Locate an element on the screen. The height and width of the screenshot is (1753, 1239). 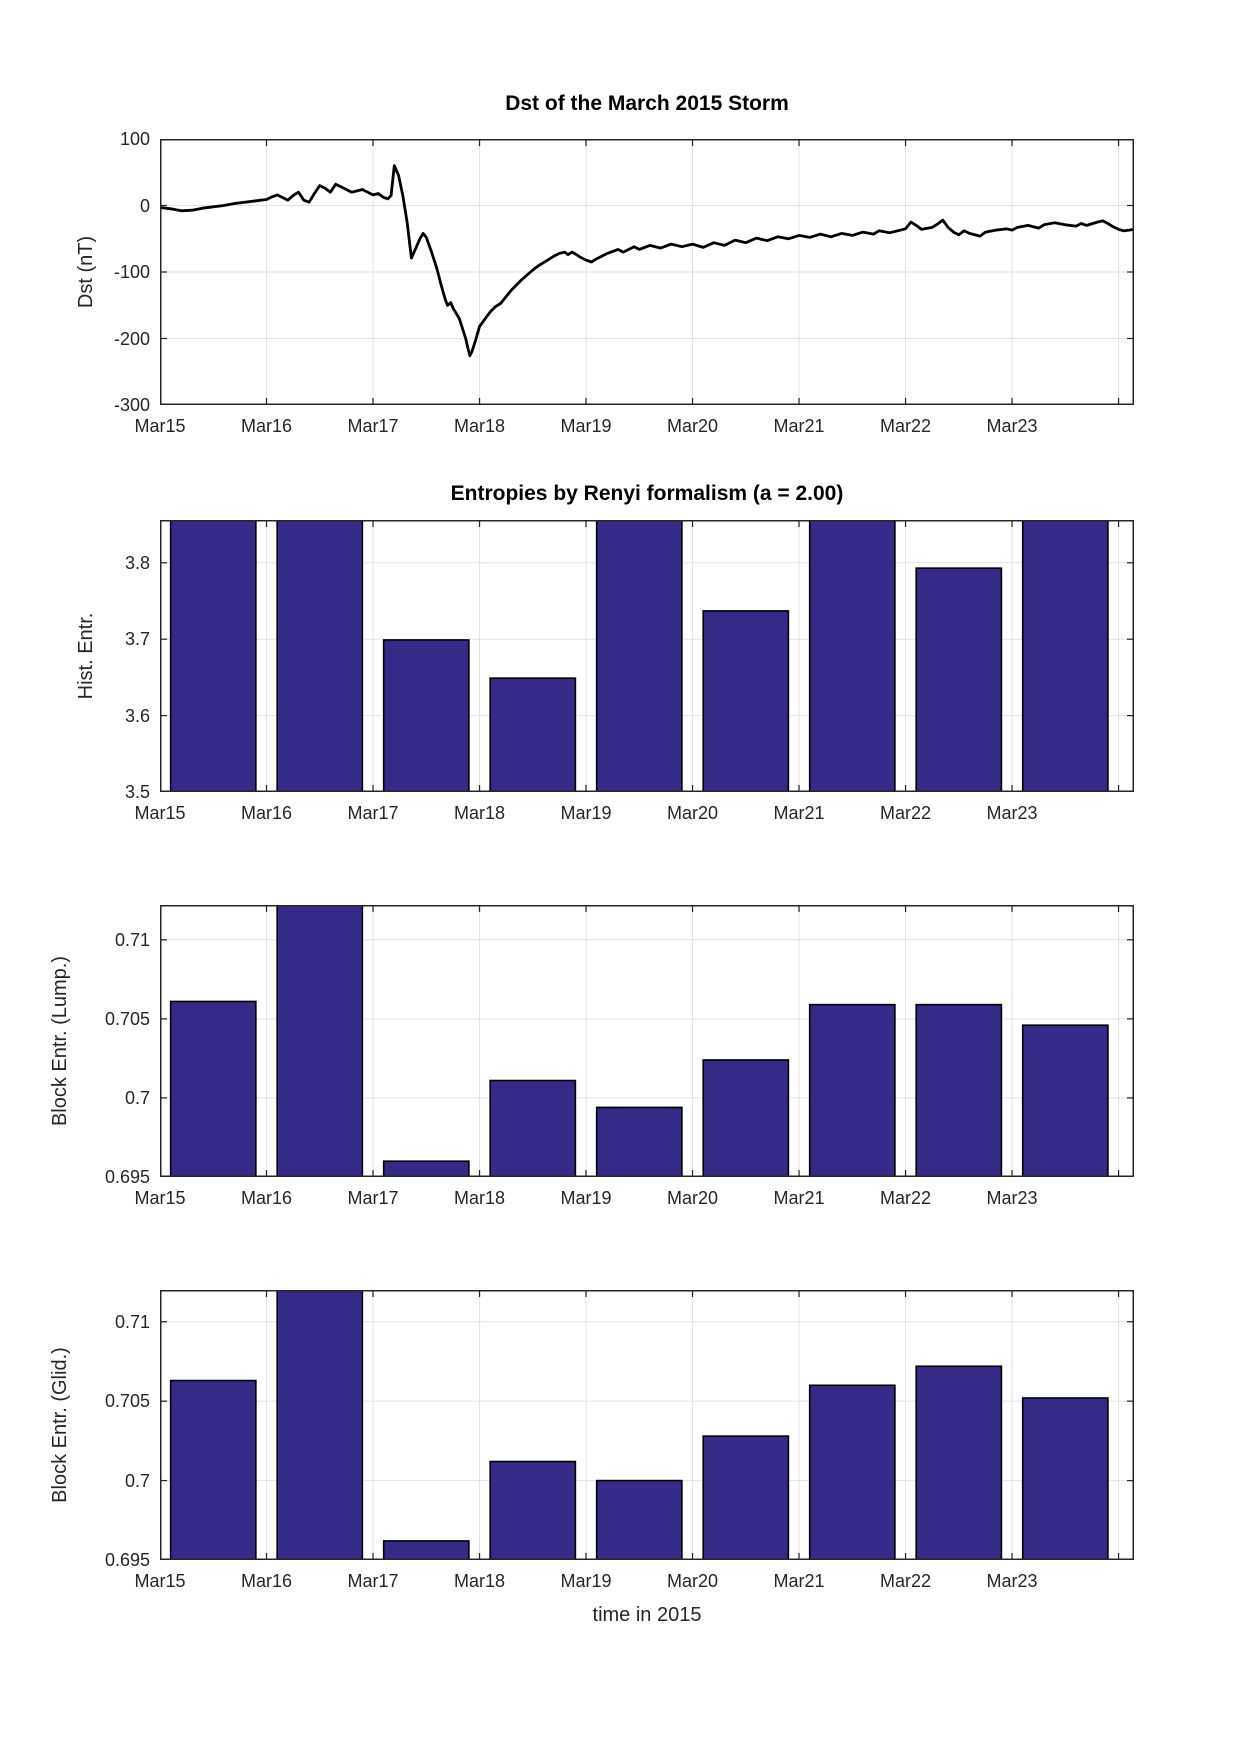
dst-line-series is located at coordinates (647, 261).